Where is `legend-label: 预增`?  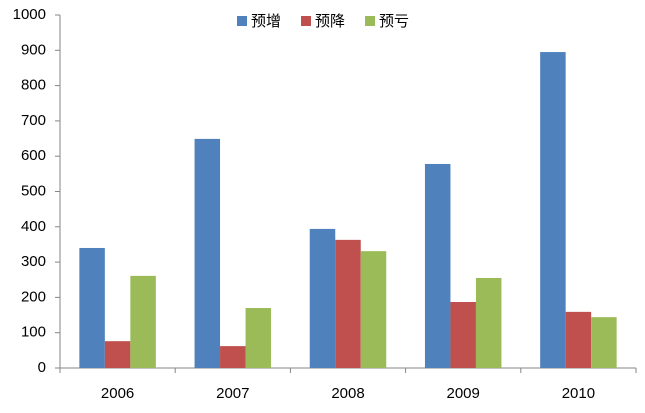
legend-label: 预增 is located at coordinates (266, 21).